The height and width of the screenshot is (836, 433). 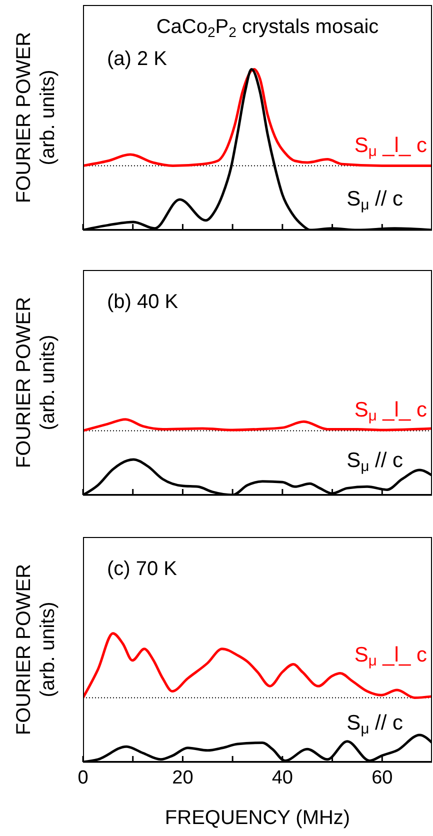 I want to click on text: (c) 70 K, so click(x=142, y=569).